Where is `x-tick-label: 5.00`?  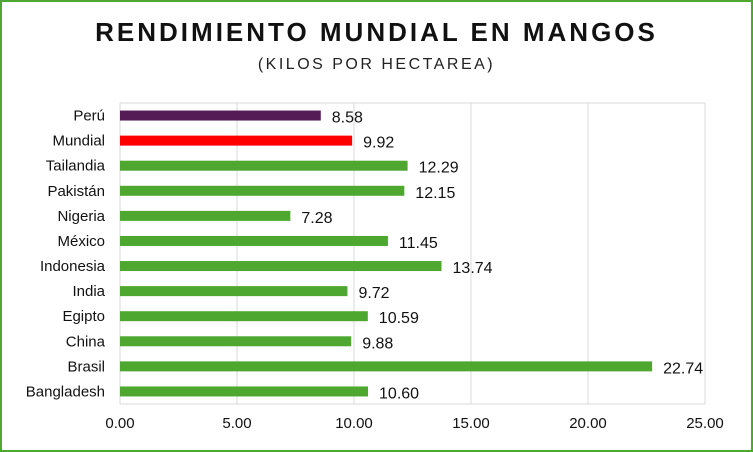 x-tick-label: 5.00 is located at coordinates (236, 423).